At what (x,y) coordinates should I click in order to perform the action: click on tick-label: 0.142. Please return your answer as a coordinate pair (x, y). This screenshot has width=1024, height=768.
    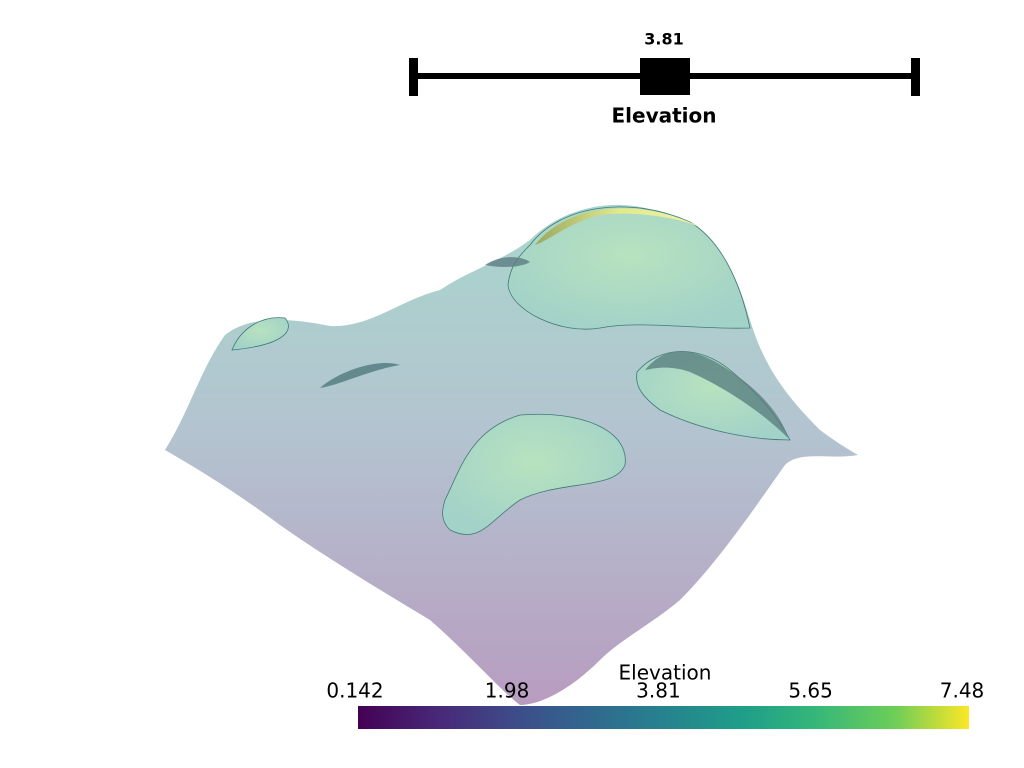
    Looking at the image, I should click on (354, 691).